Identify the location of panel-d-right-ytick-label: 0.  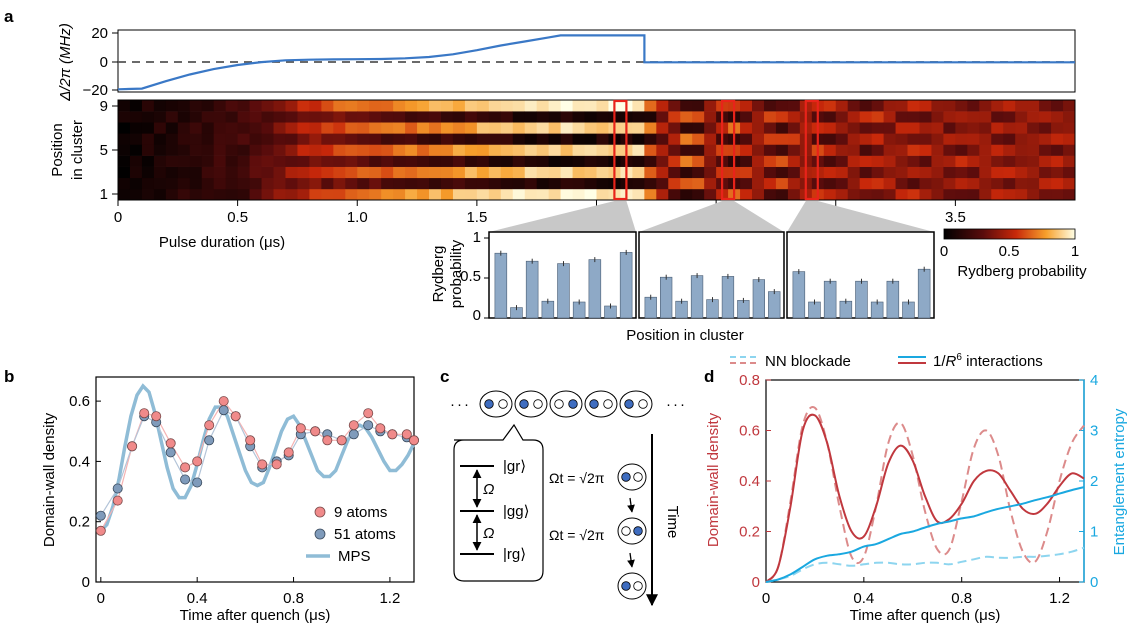
(1094, 582).